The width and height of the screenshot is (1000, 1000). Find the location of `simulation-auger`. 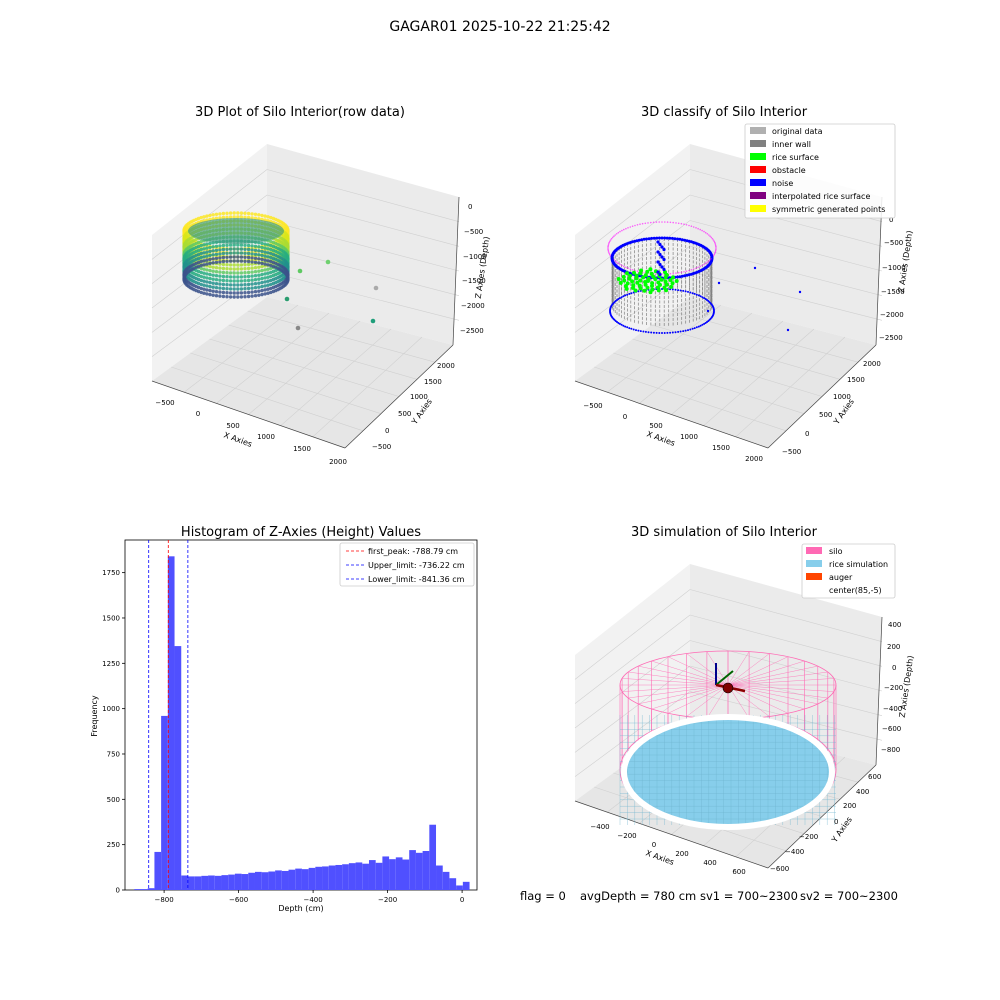

simulation-auger is located at coordinates (730, 678).